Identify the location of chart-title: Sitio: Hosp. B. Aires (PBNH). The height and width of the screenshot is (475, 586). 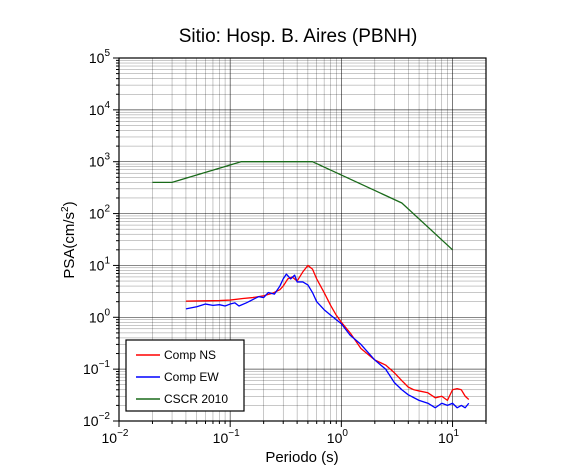
(298, 36).